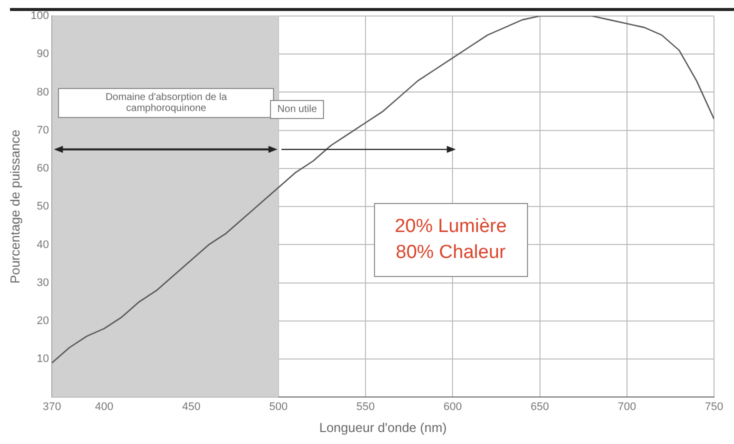 The height and width of the screenshot is (444, 734). I want to click on y-tick-label: 60, so click(42, 168).